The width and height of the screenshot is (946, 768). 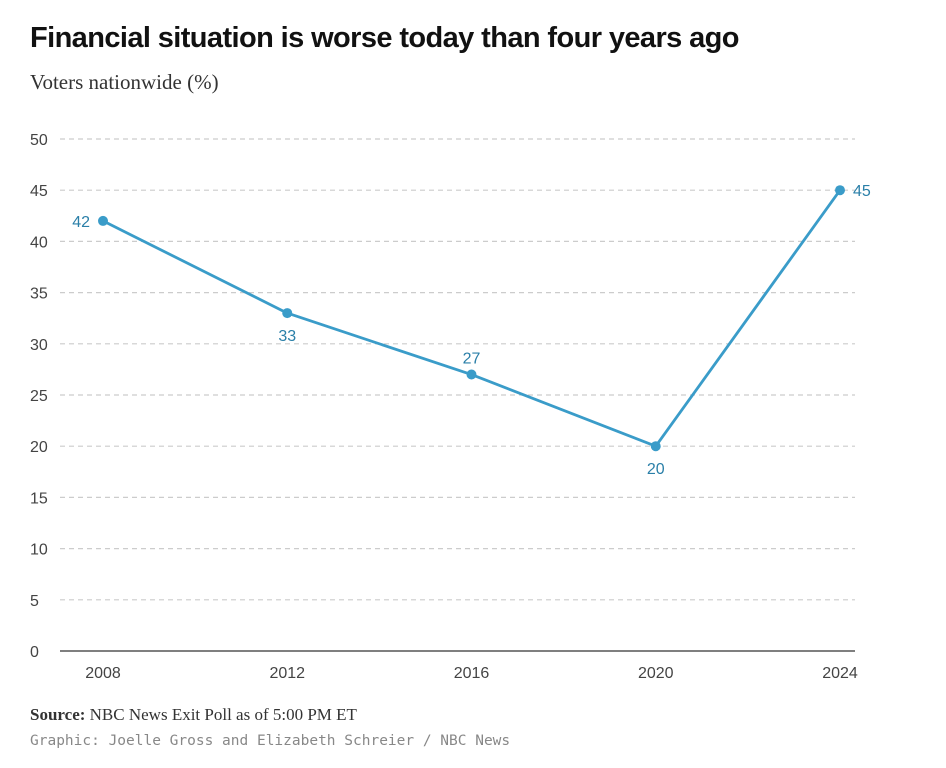 I want to click on y-tick-label: 40, so click(x=39, y=242).